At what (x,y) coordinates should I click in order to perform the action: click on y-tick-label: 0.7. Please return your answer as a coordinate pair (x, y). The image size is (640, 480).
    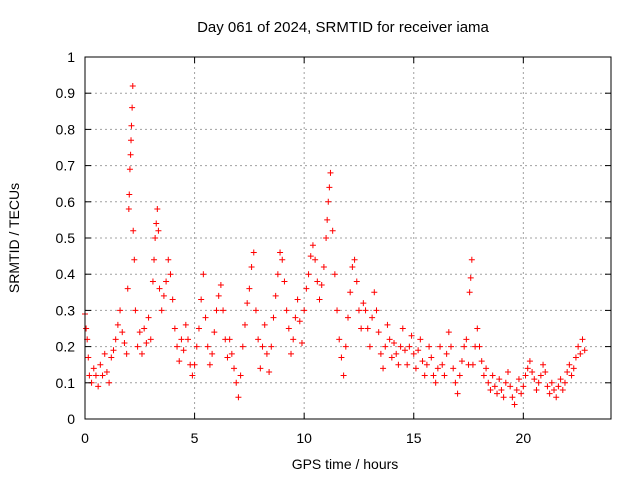
    Looking at the image, I should click on (66, 166).